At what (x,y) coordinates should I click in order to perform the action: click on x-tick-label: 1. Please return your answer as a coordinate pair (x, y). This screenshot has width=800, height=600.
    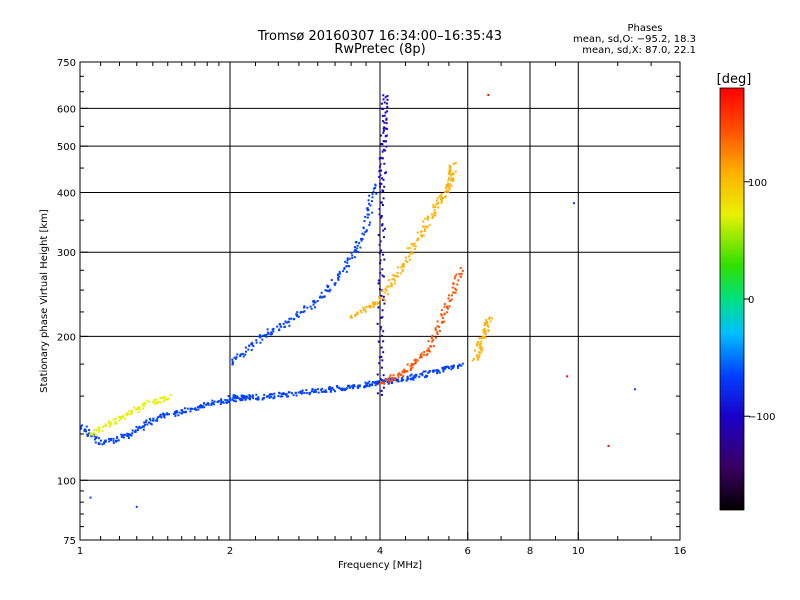
    Looking at the image, I should click on (80, 551).